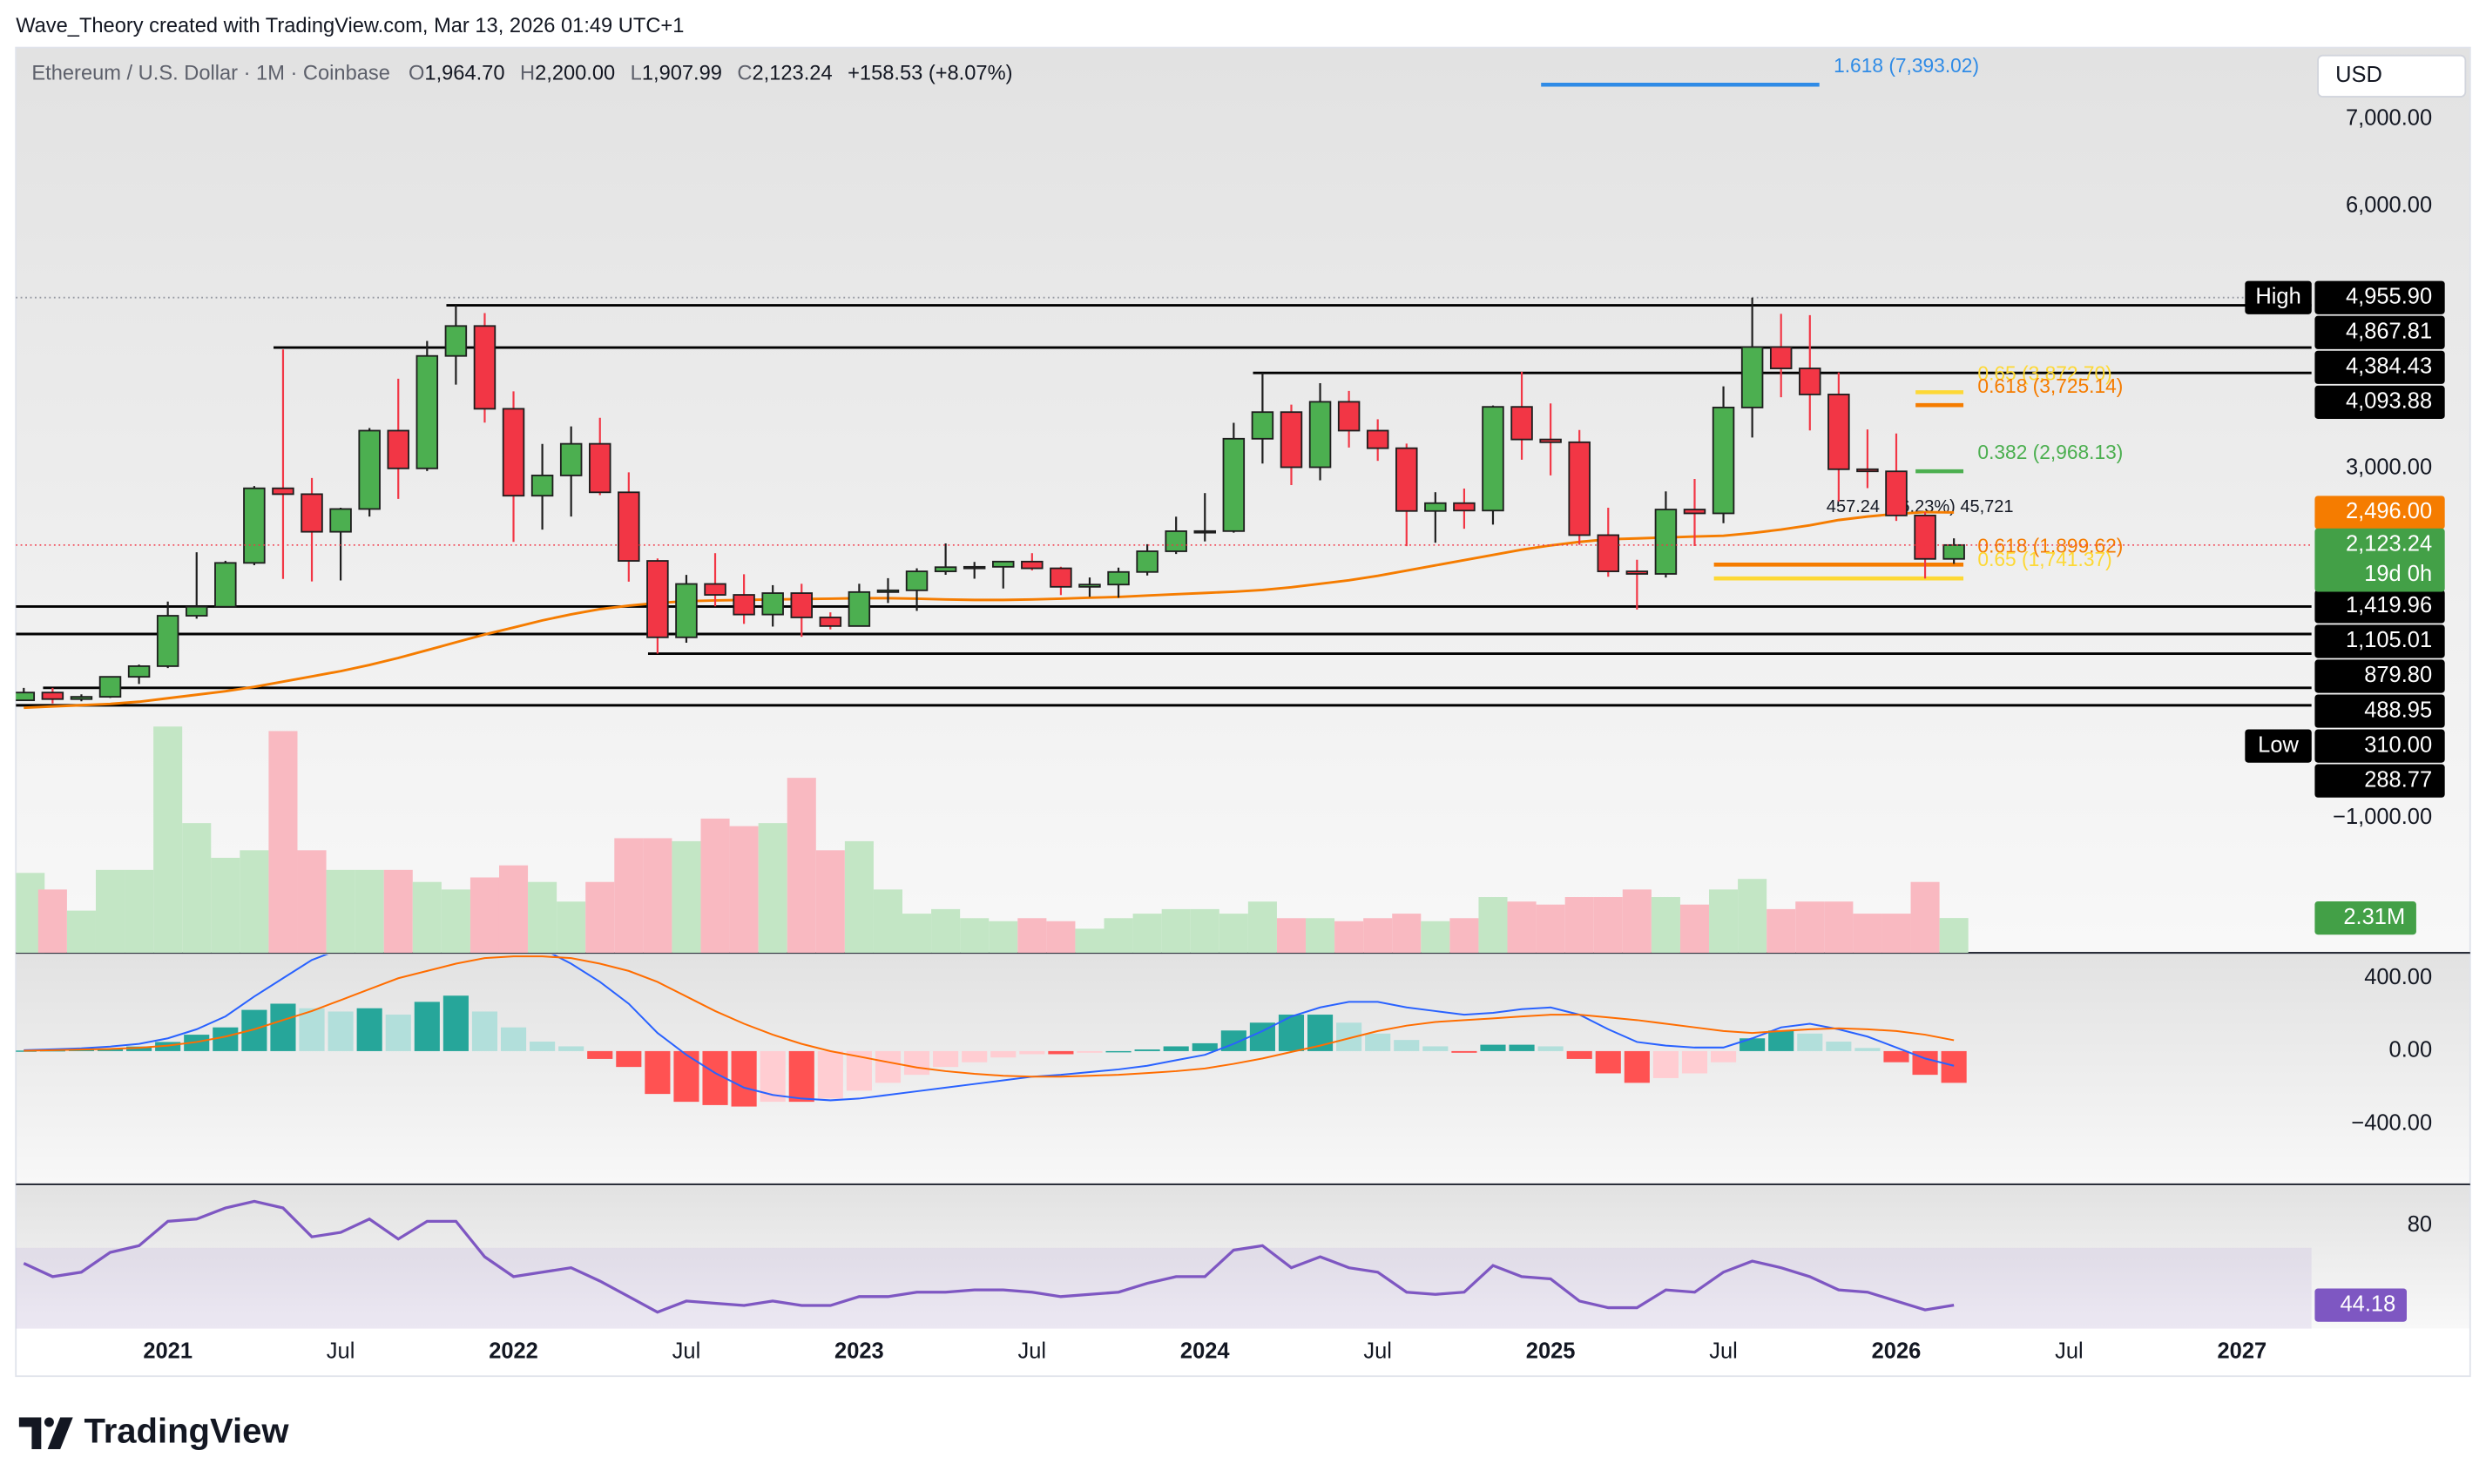 This screenshot has height=1484, width=2486. What do you see at coordinates (2277, 296) in the screenshot?
I see `level-tag: High` at bounding box center [2277, 296].